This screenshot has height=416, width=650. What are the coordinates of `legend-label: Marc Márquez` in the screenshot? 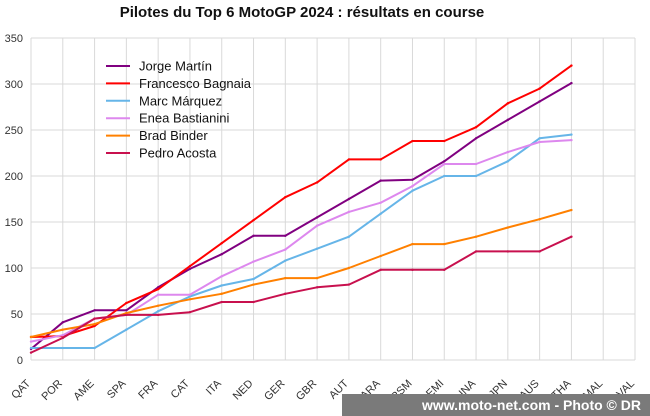 It's located at (180, 100).